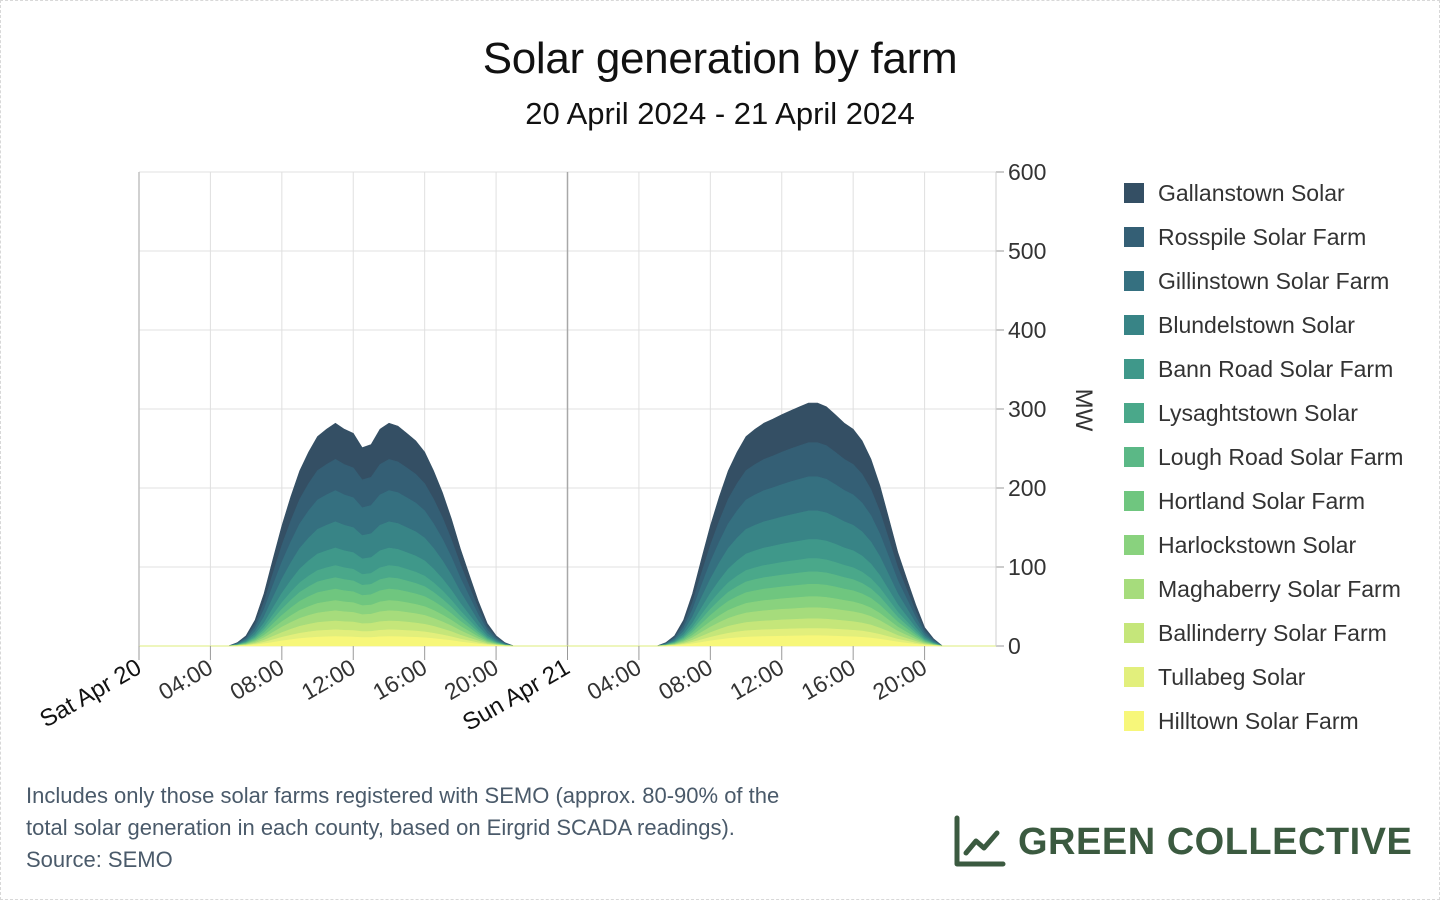  Describe the element at coordinates (90, 693) in the screenshot. I see `x-tick-label: Sat Apr 20` at that location.